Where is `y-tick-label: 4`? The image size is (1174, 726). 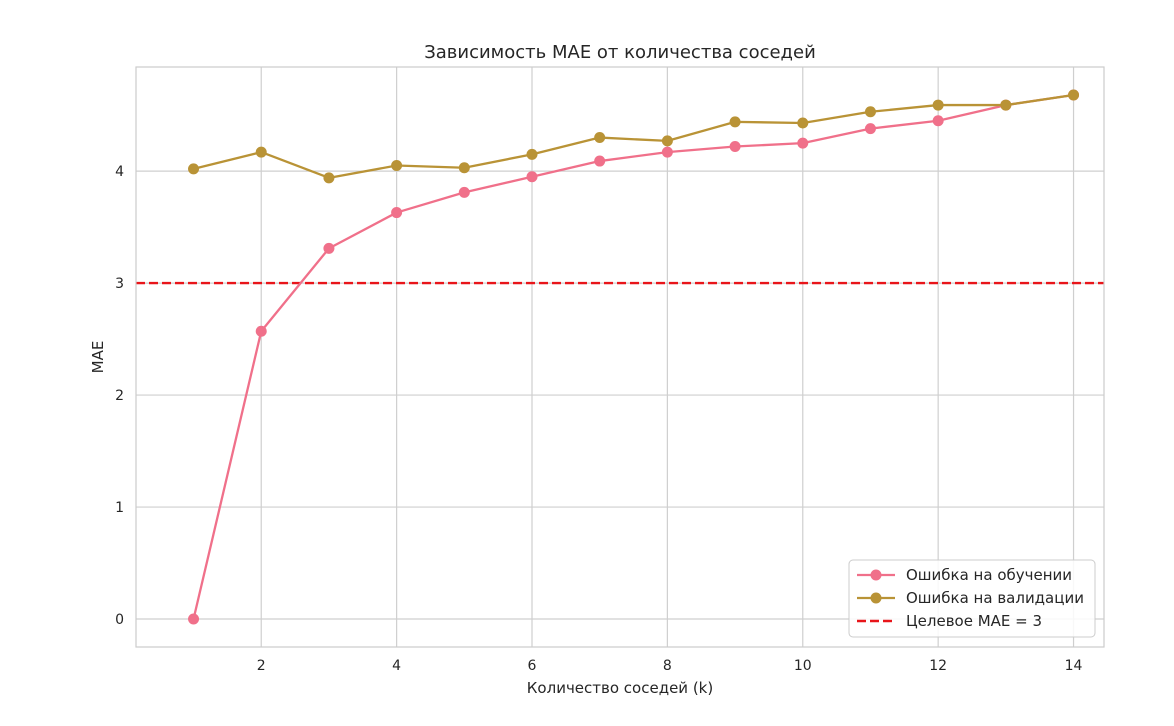 y-tick-label: 4 is located at coordinates (119, 172).